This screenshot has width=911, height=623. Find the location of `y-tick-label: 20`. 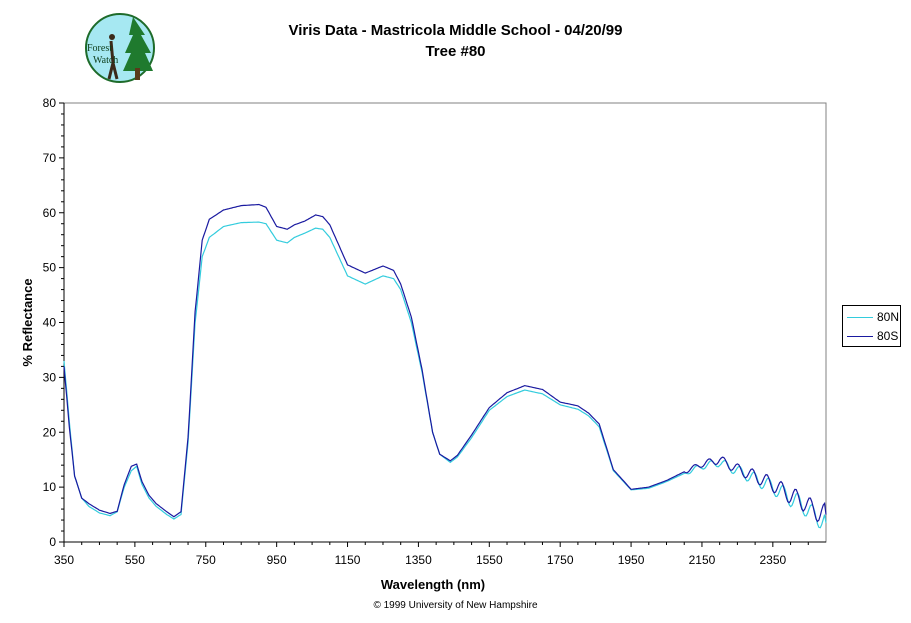

y-tick-label: 20 is located at coordinates (50, 432).